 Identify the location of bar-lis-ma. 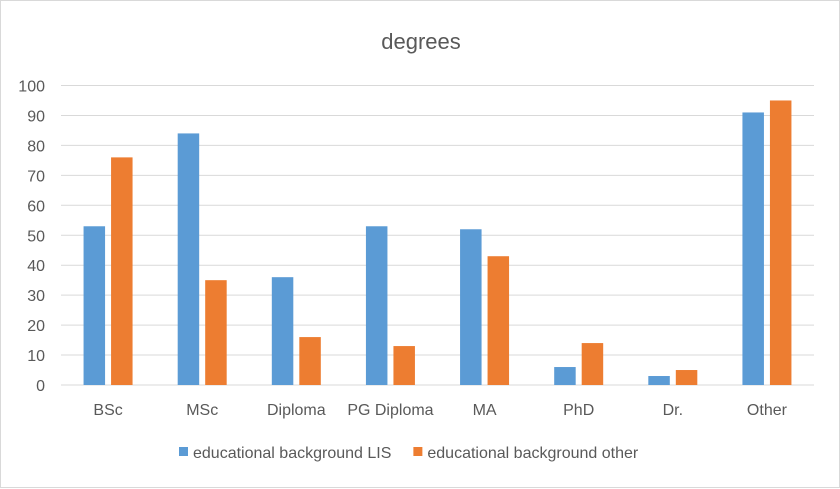
(471, 307).